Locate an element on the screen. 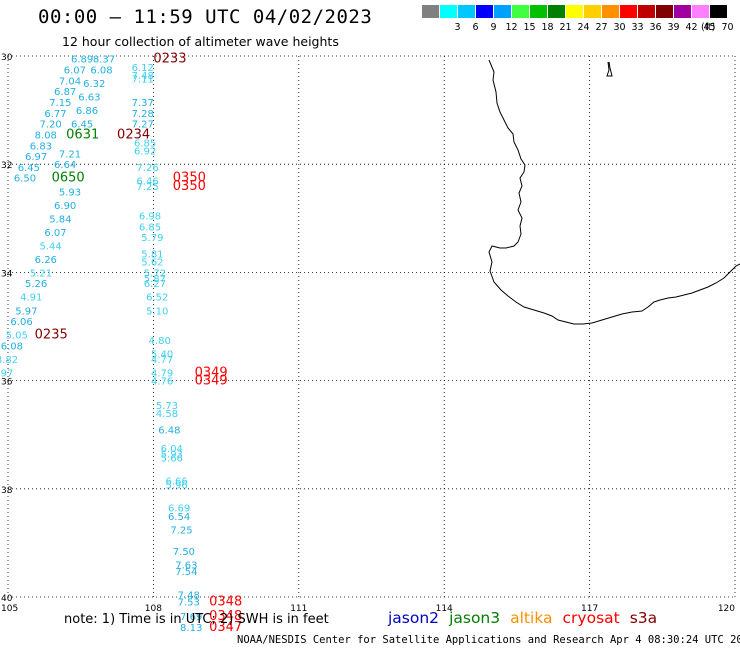  legend-entry-altika: altika is located at coordinates (531, 618).